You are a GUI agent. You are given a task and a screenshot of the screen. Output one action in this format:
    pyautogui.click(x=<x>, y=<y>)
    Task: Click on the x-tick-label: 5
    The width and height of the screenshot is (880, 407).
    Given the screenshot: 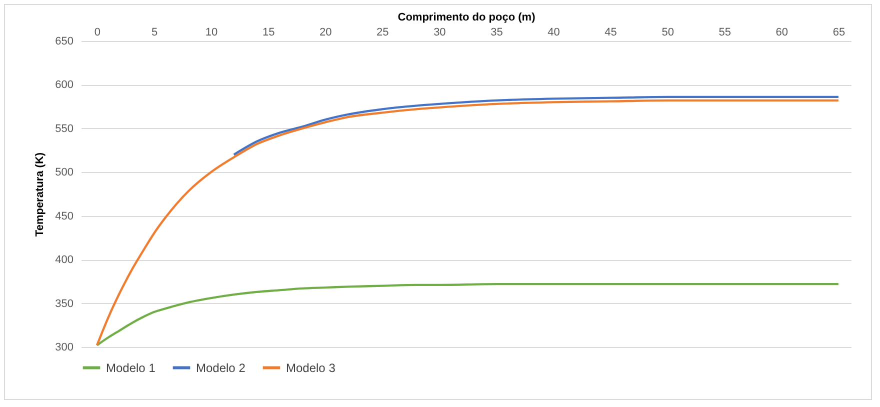 What is the action you would take?
    pyautogui.click(x=154, y=32)
    